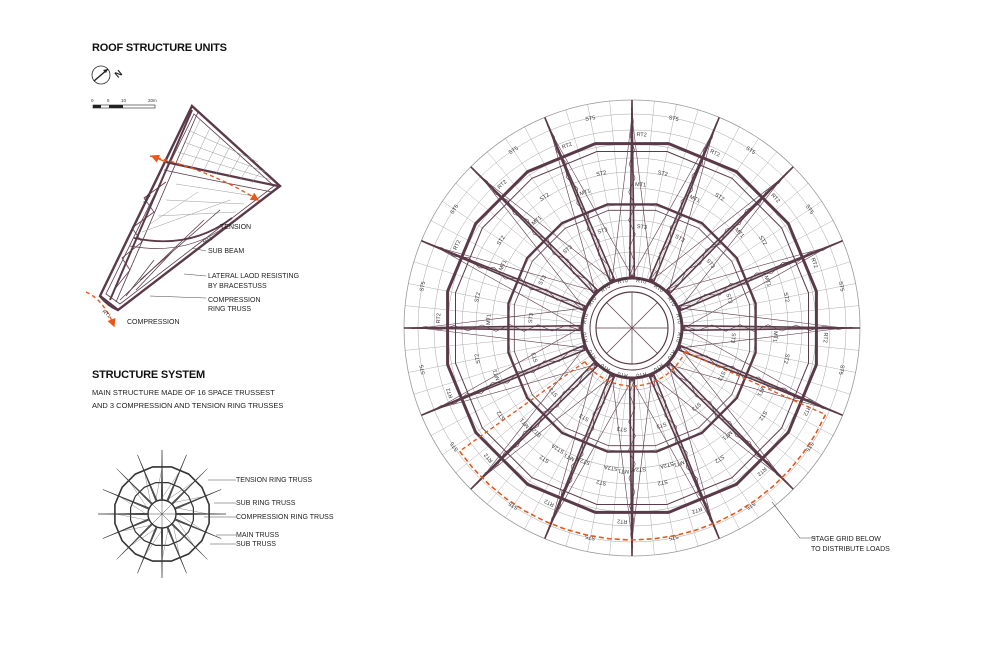 The width and height of the screenshot is (1000, 647). What do you see at coordinates (124, 100) in the screenshot?
I see `scale-tick-10: 10` at bounding box center [124, 100].